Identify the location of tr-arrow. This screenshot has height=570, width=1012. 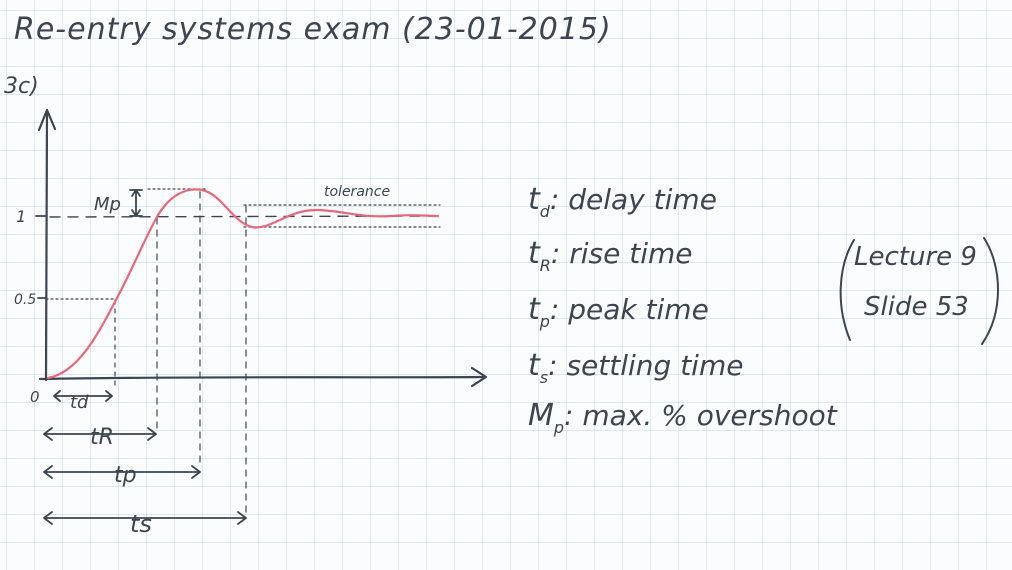
(100, 434).